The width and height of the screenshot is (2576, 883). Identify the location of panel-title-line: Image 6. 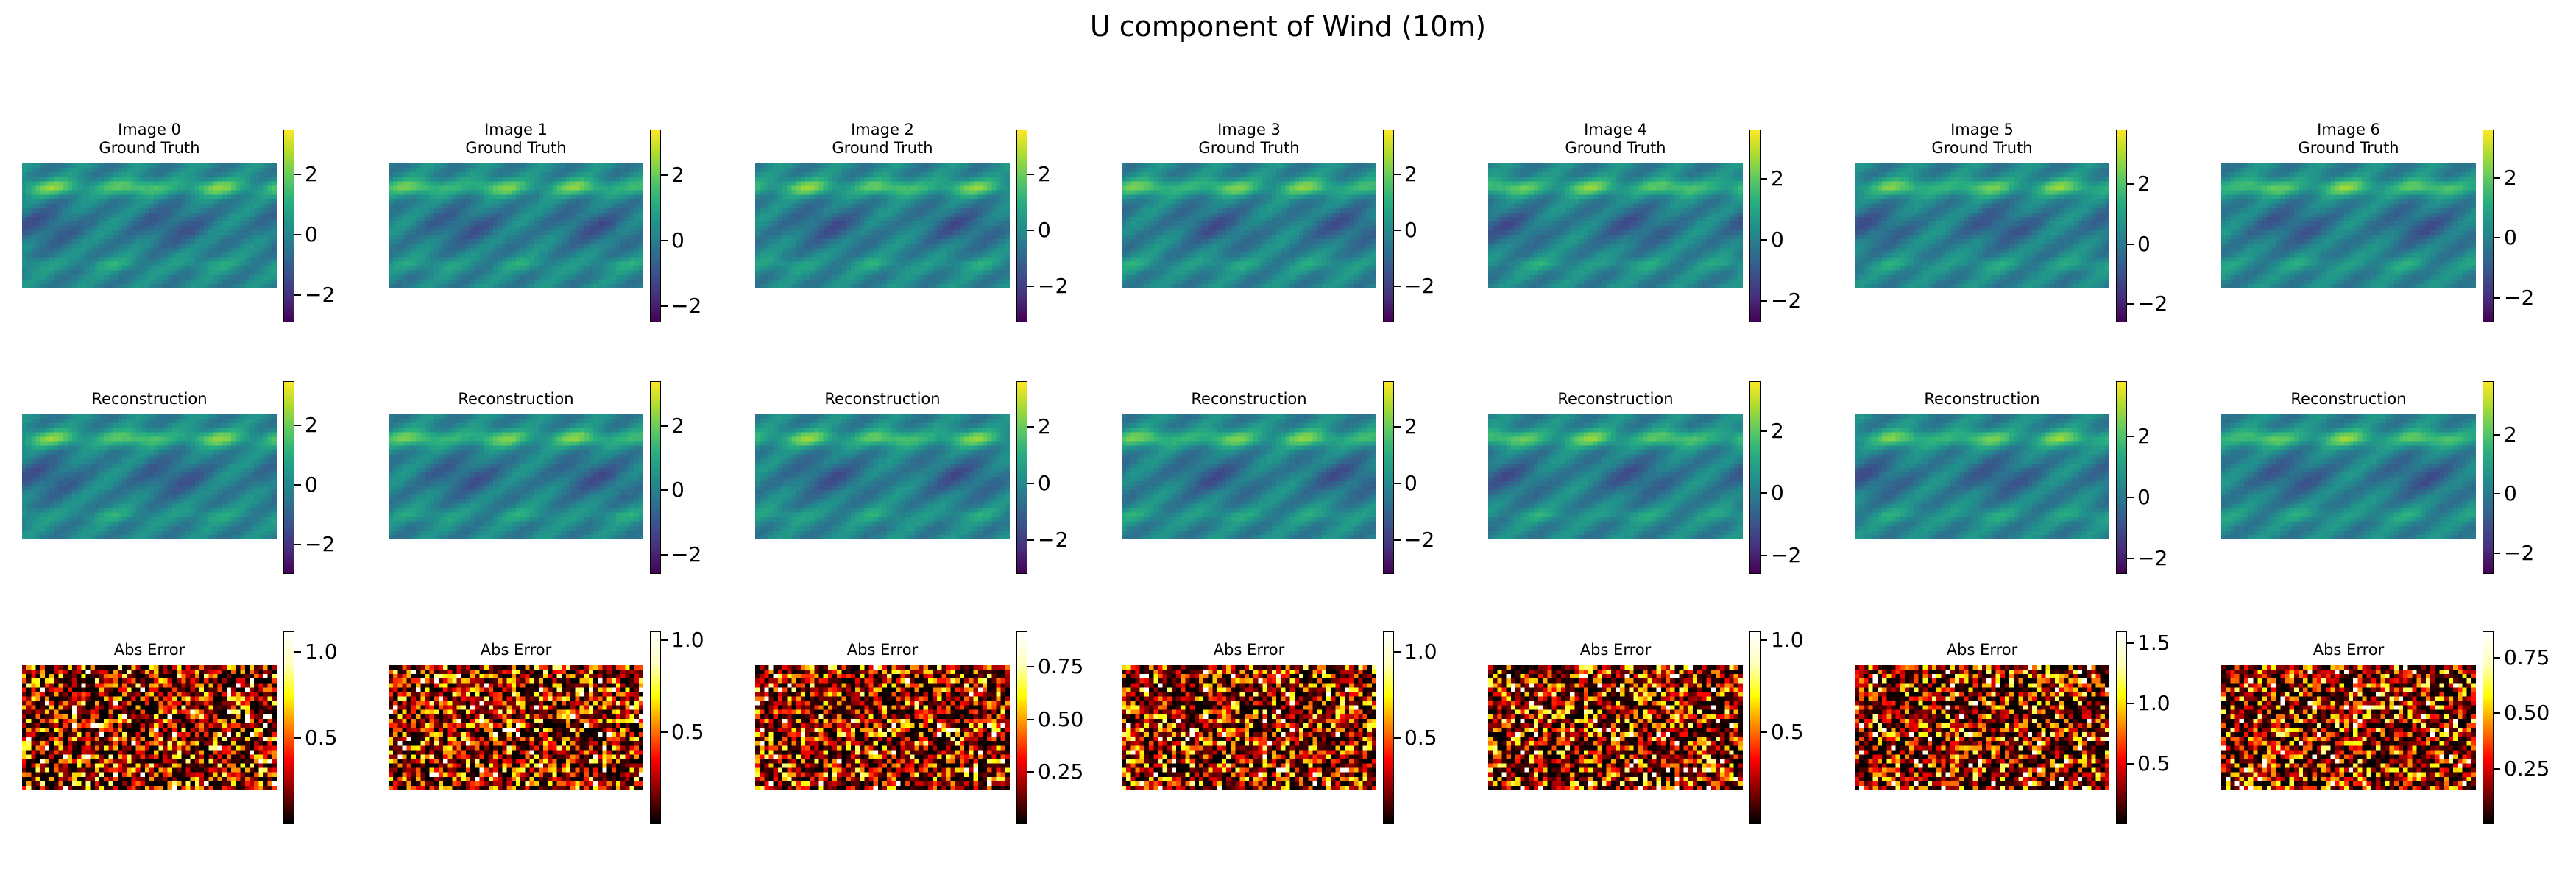
(2348, 130).